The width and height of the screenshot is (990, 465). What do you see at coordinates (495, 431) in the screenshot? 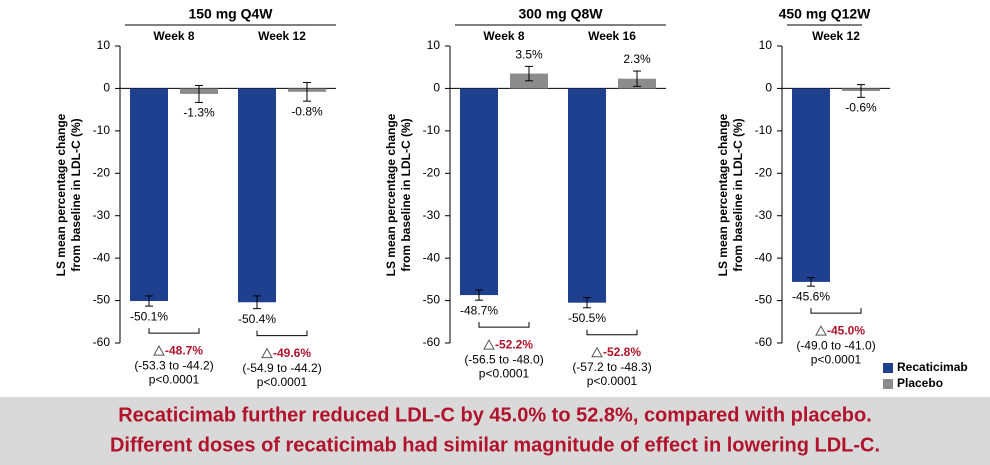
I see `footer-band` at bounding box center [495, 431].